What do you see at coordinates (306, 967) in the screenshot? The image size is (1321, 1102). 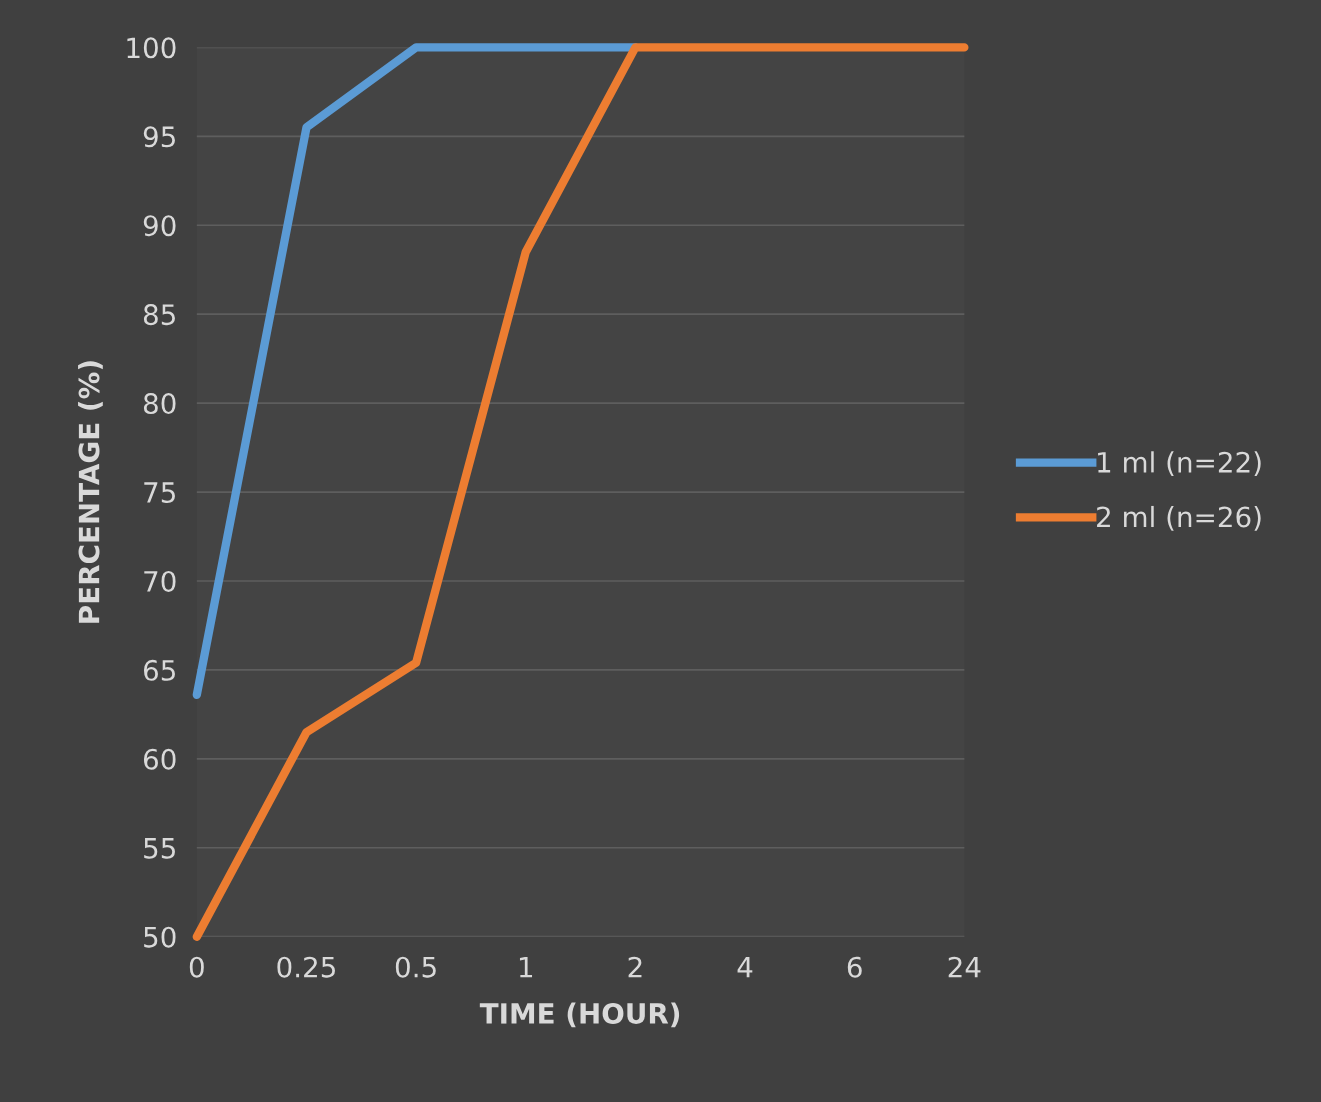 I see `x-tick-label: 0.25` at bounding box center [306, 967].